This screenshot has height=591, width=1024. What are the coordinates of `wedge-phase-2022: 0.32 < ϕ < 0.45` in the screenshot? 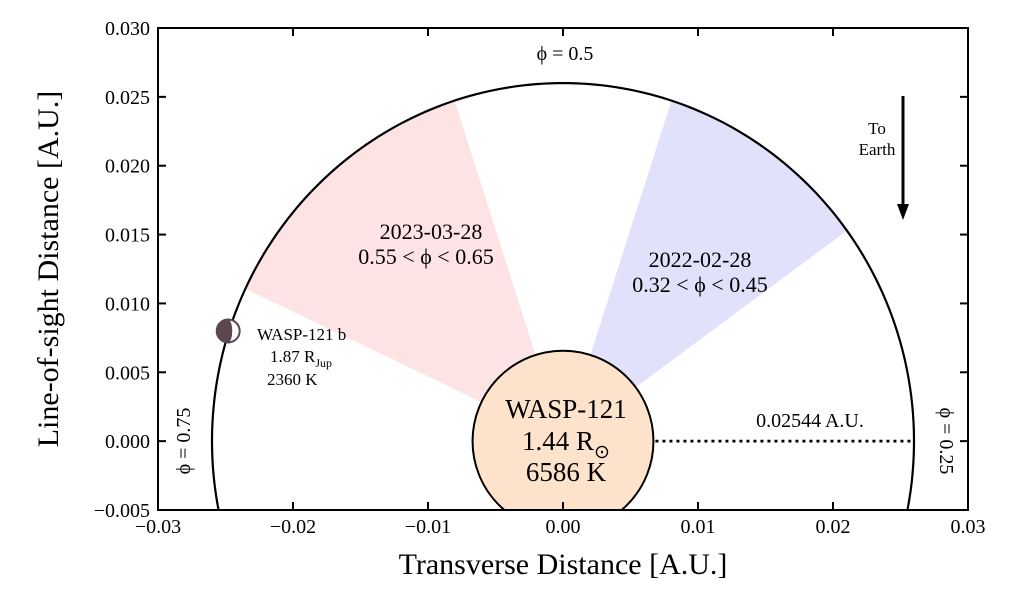 It's located at (699, 284).